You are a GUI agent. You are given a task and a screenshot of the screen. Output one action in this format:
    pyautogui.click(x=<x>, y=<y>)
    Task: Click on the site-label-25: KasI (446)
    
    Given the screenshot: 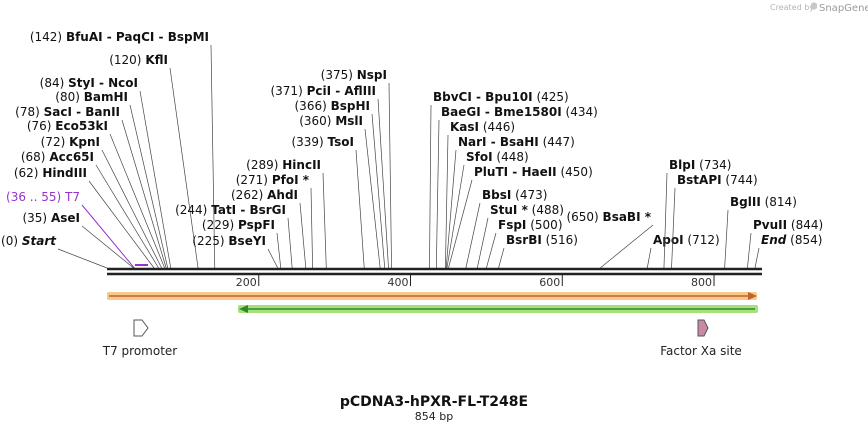 What is the action you would take?
    pyautogui.click(x=482, y=127)
    